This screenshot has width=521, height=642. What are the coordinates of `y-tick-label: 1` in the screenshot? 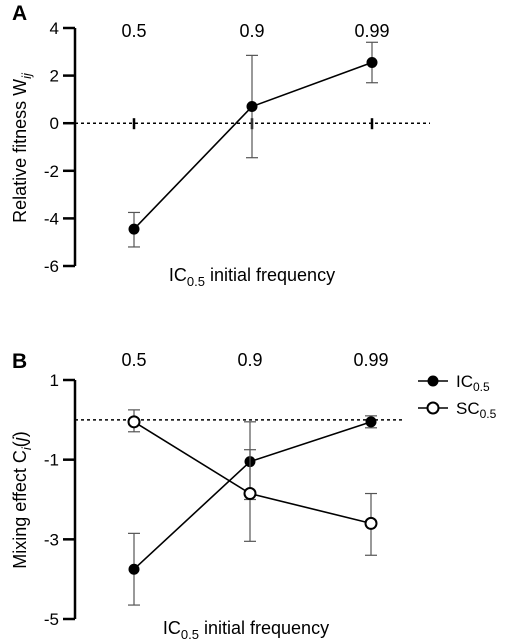 It's located at (54, 380).